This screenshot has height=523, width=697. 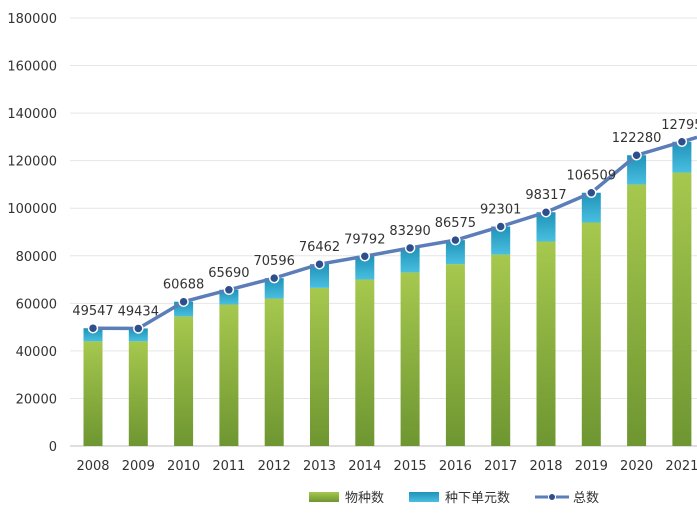 I want to click on total-data-label: 65690, so click(x=228, y=273).